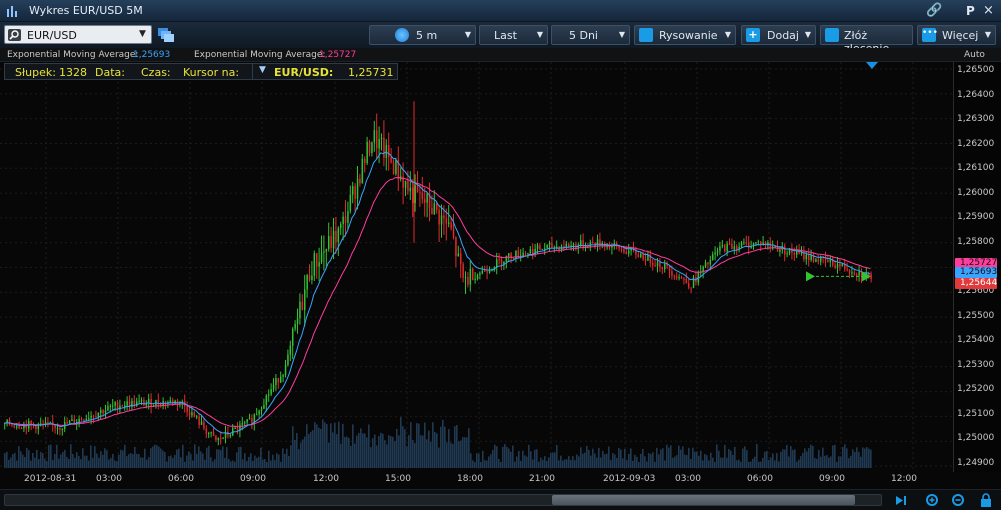 Image resolution: width=1001 pixels, height=510 pixels. What do you see at coordinates (959, 500) in the screenshot?
I see `zoom-out-icon` at bounding box center [959, 500].